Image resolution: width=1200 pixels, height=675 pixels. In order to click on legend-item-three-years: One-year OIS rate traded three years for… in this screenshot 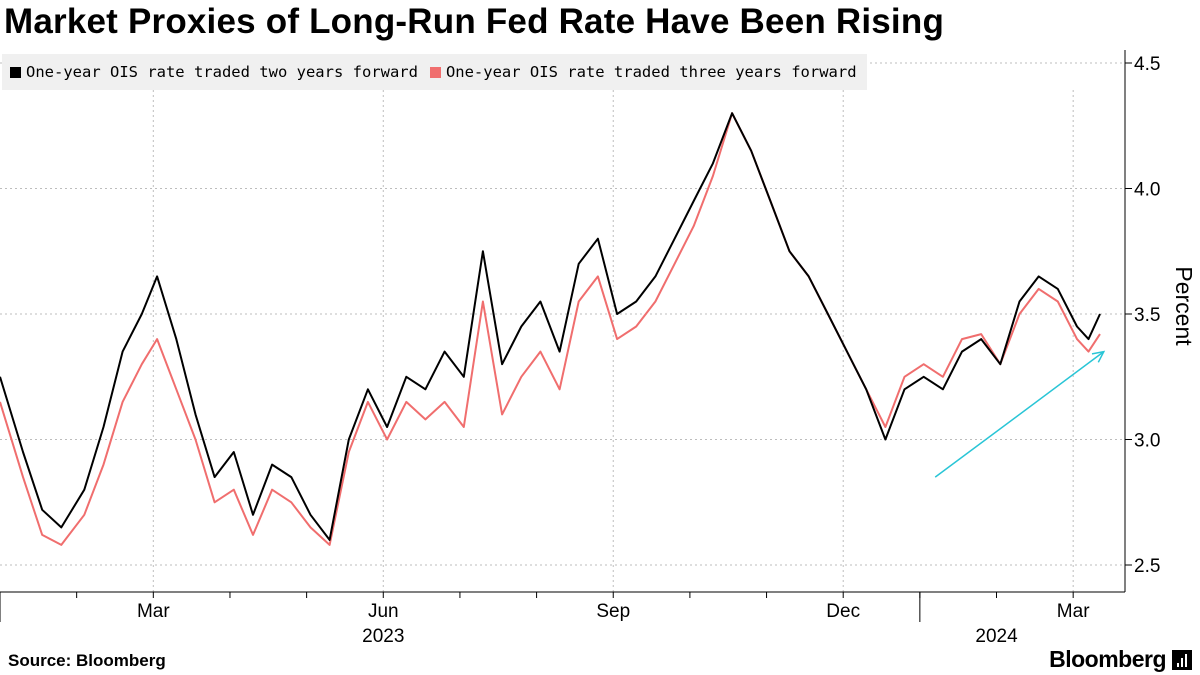, I will do `click(643, 72)`.